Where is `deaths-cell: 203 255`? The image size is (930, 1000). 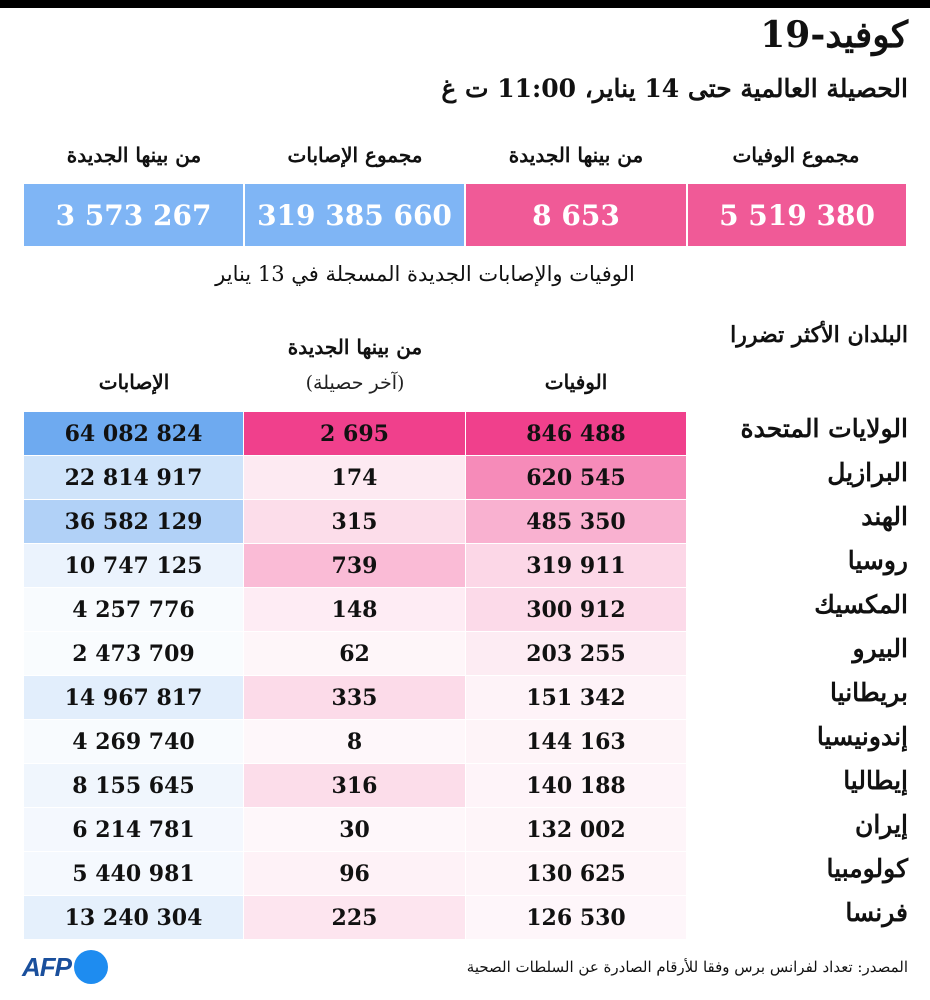
deaths-cell: 203 255 is located at coordinates (576, 653).